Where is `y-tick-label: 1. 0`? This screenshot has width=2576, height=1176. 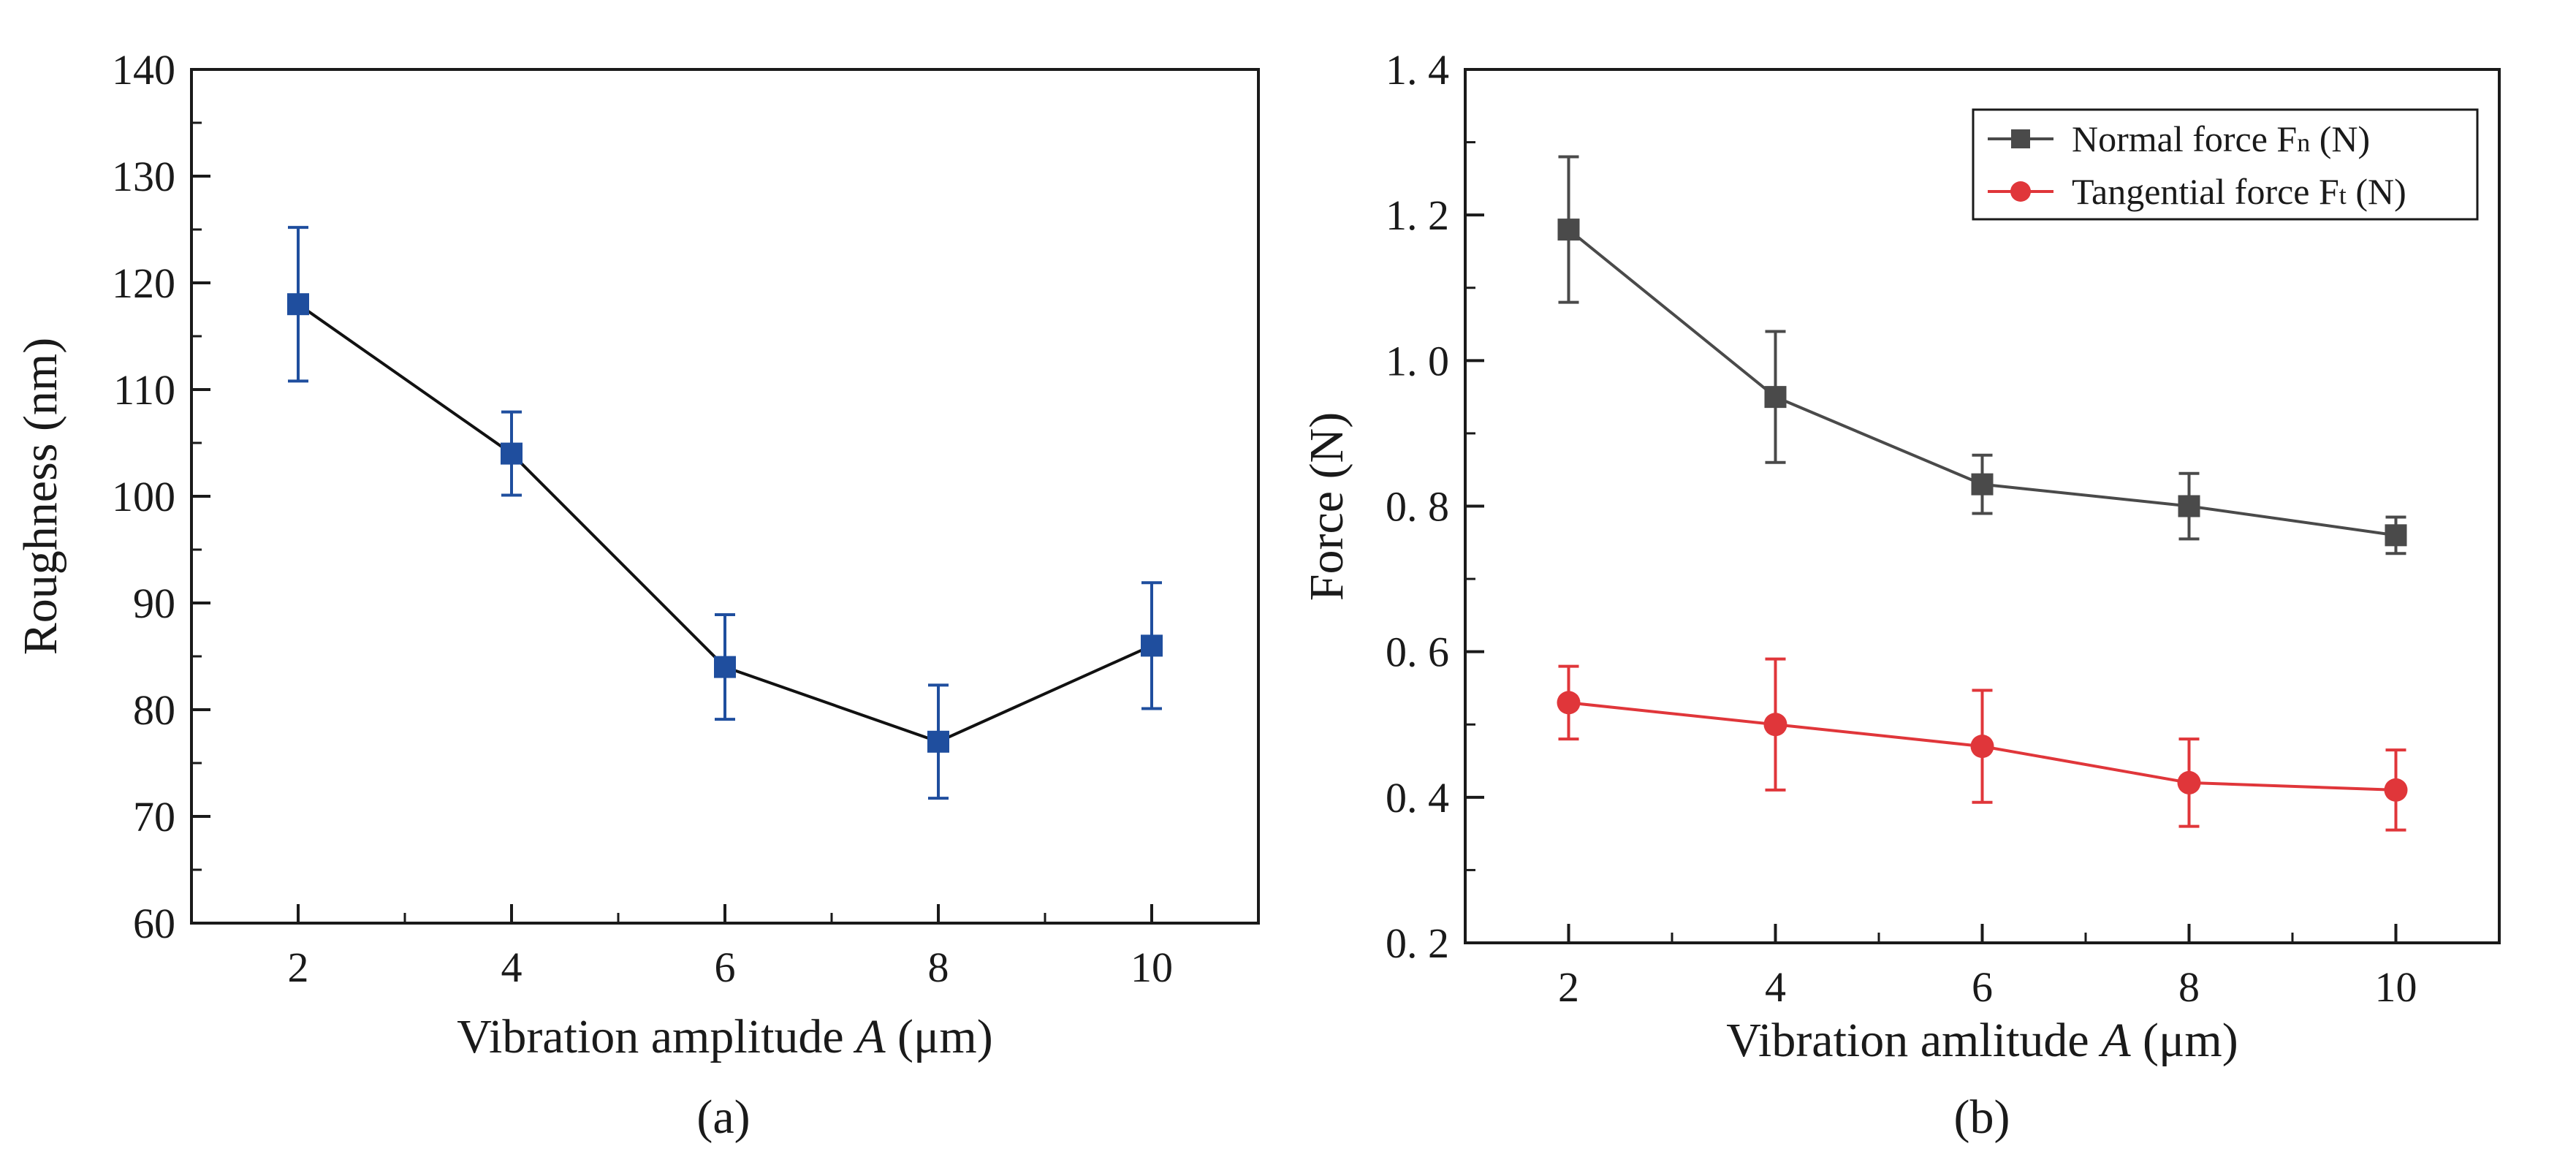 y-tick-label: 1. 0 is located at coordinates (1417, 360).